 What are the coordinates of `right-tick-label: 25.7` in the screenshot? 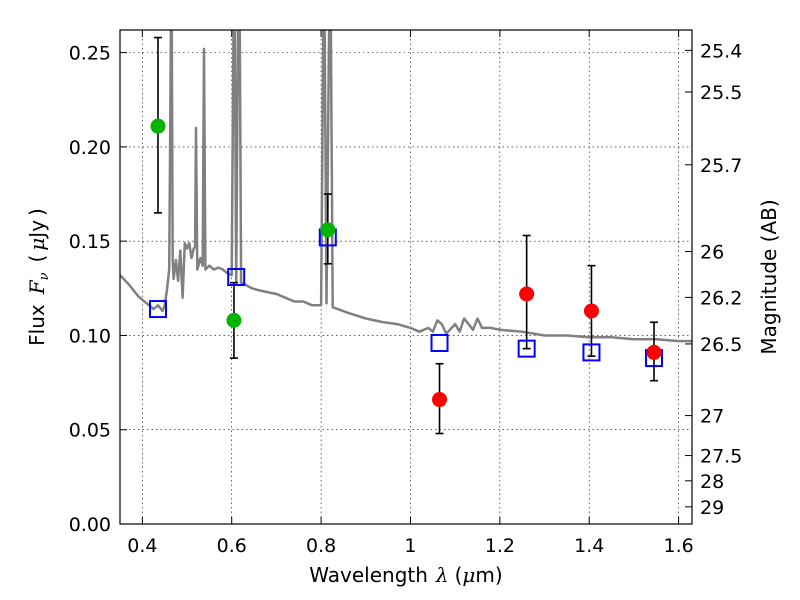 It's located at (721, 166).